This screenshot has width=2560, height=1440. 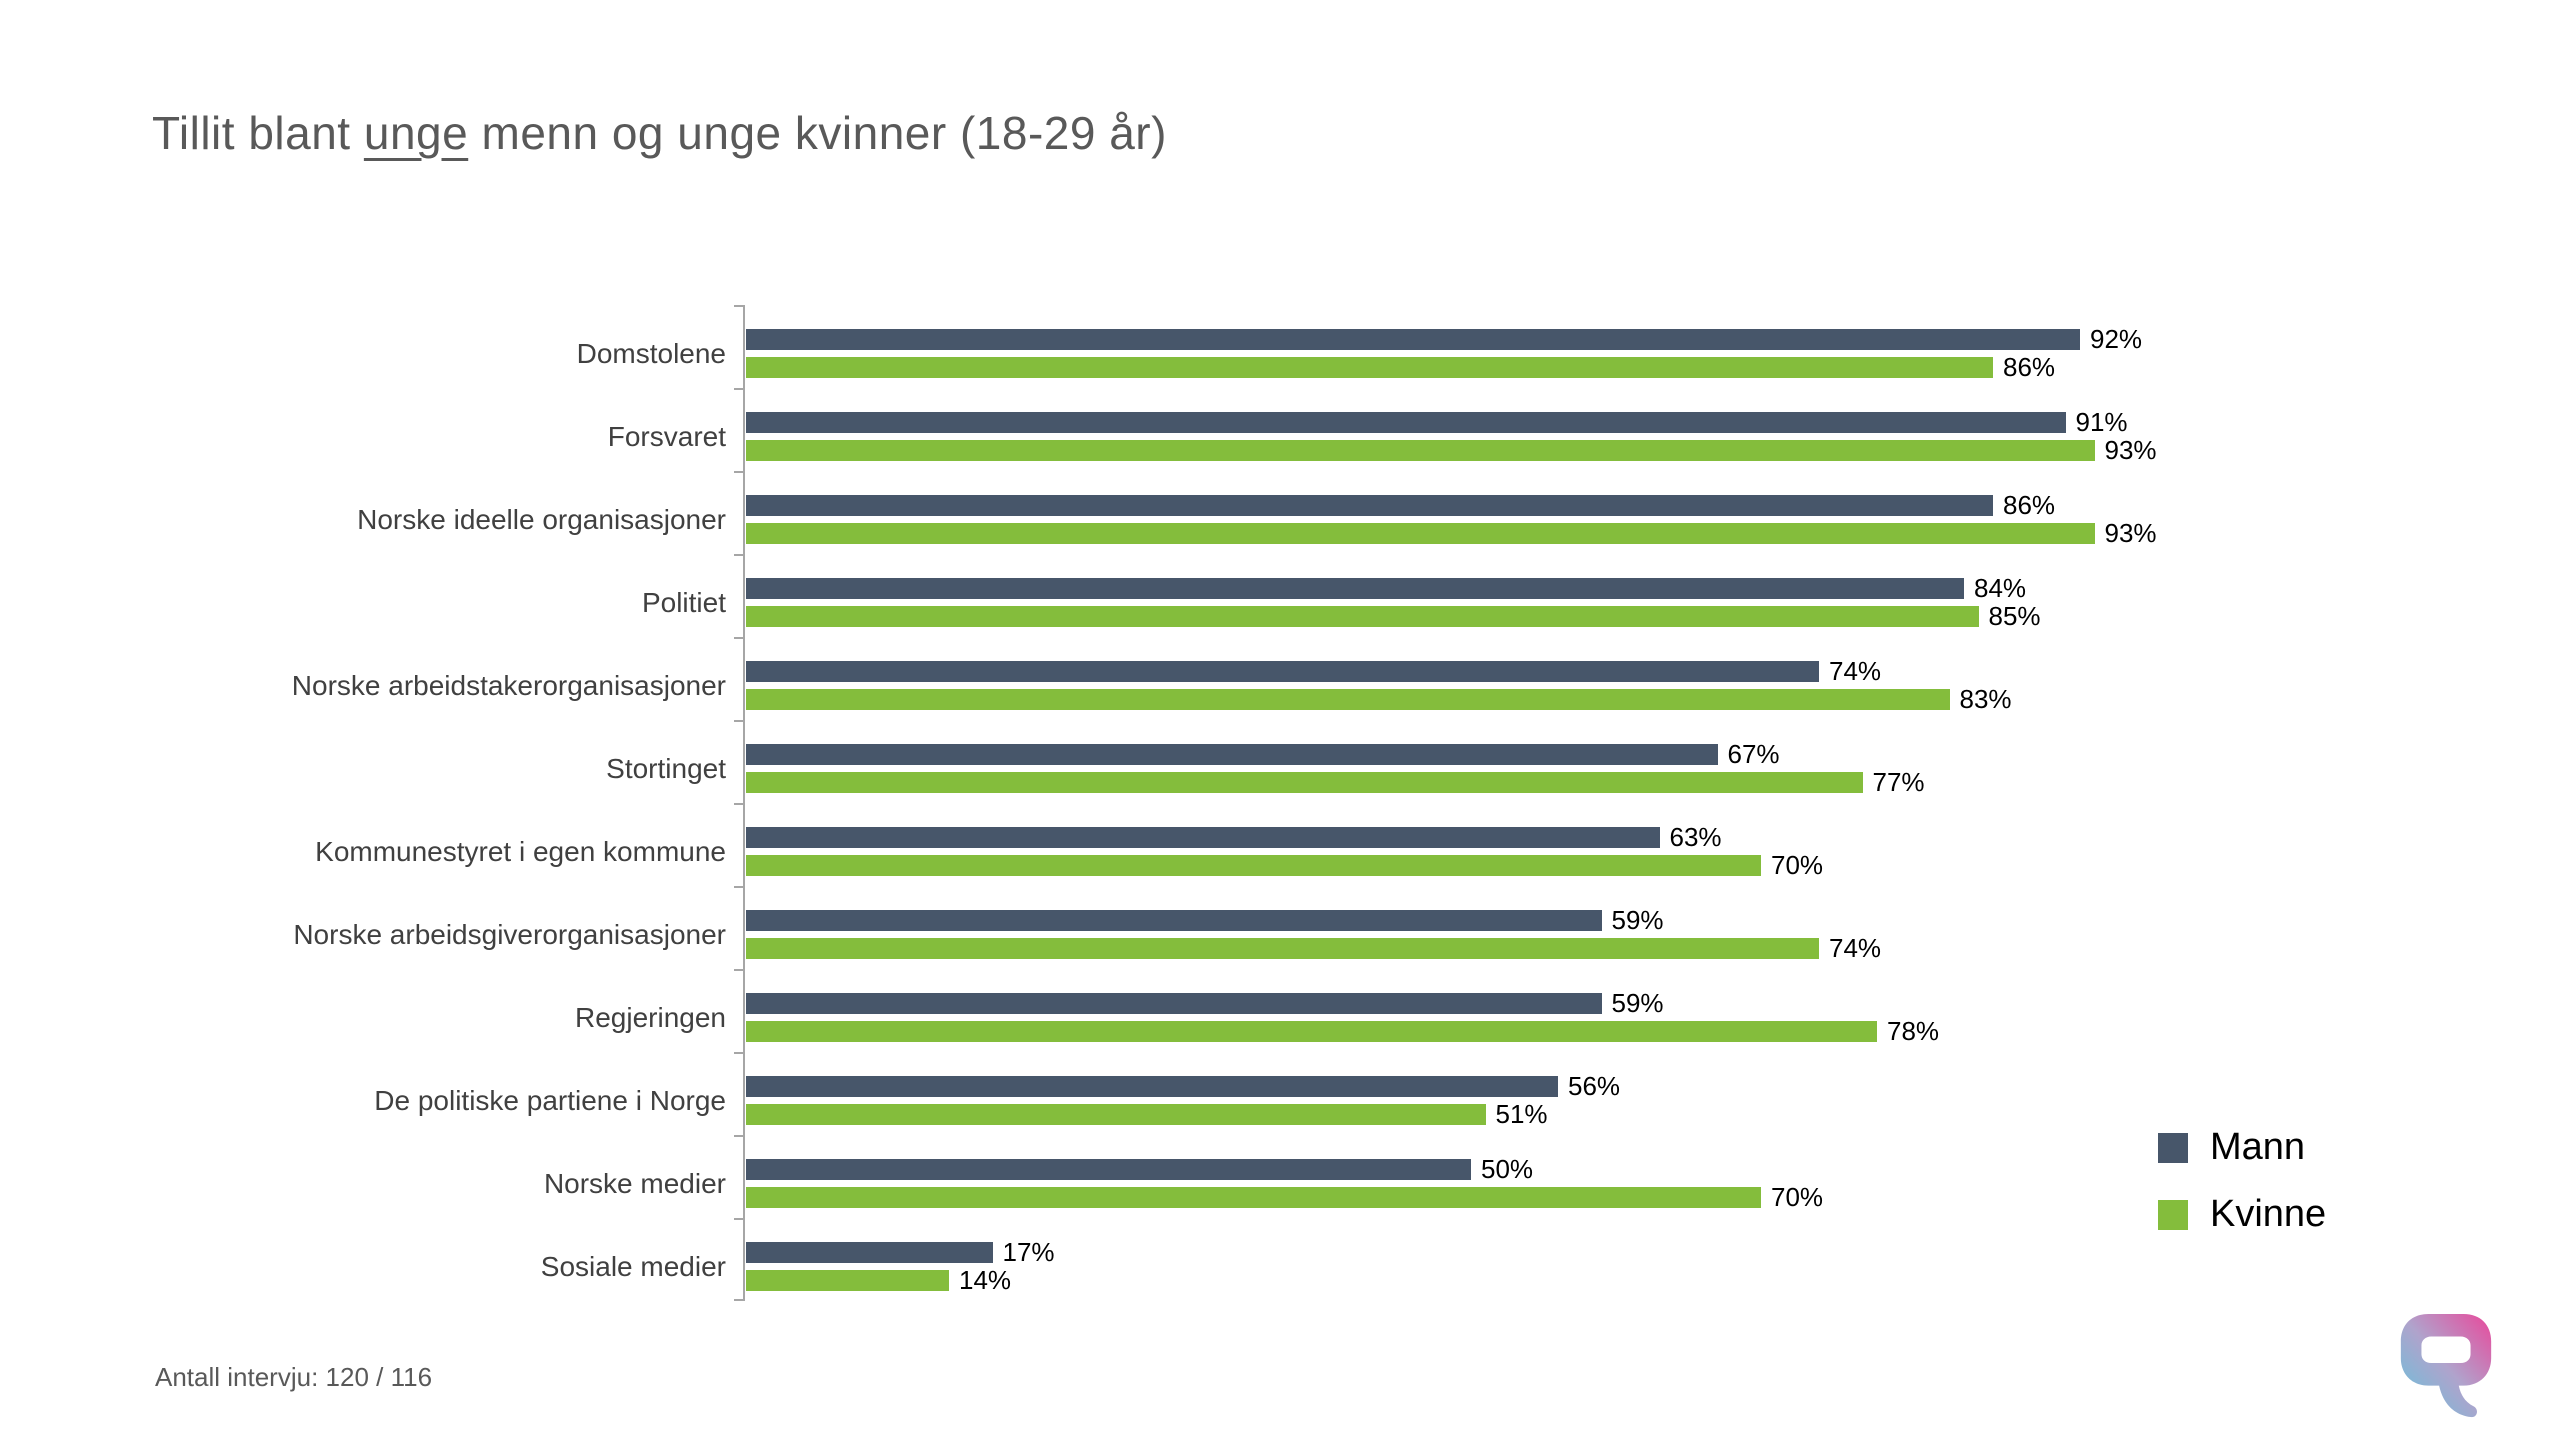 I want to click on bar-pair: 59% 78%, so click(x=1342, y=1017).